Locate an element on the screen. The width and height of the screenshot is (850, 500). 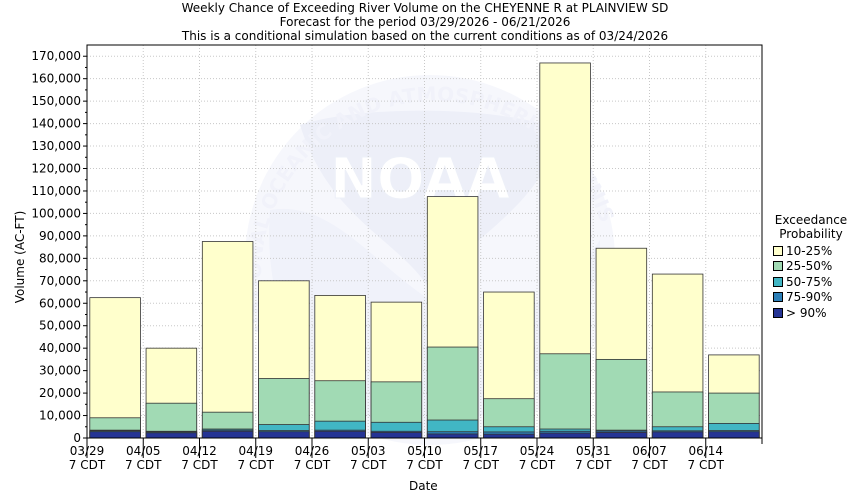
y-tick-label: 120,000 is located at coordinates (56, 169).